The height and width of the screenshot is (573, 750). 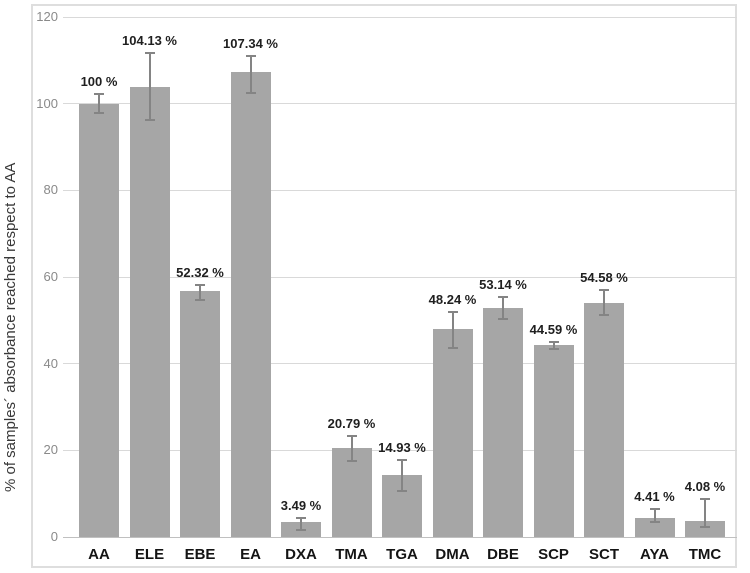 I want to click on y-tick-label: 60, so click(x=50, y=276).